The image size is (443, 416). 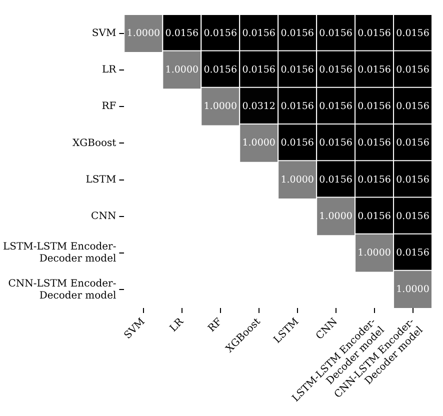 What do you see at coordinates (215, 325) in the screenshot?
I see `x-tick-label: RF` at bounding box center [215, 325].